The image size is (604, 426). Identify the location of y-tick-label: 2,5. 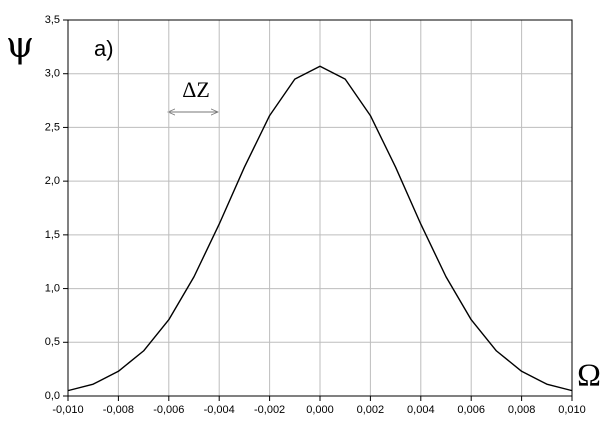
(52, 127).